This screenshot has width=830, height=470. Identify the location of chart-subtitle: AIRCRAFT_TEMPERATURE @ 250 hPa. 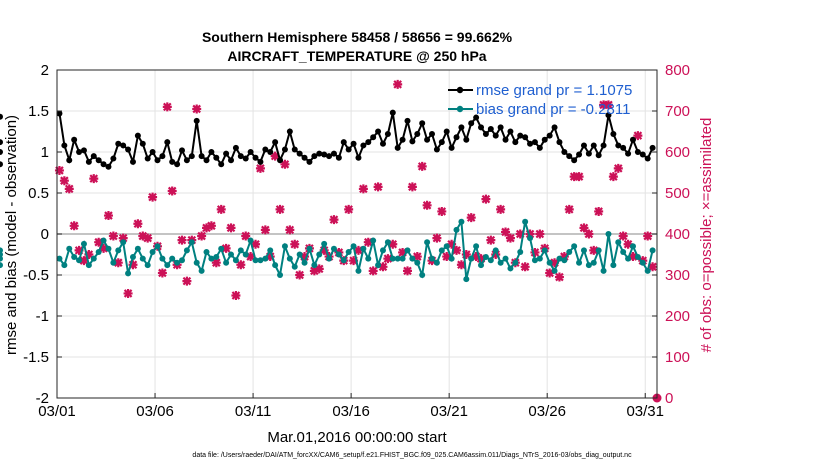
(356, 56).